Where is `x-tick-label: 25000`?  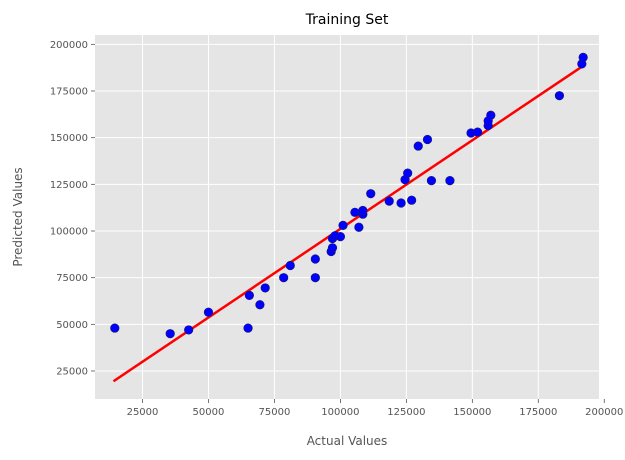
x-tick-label: 25000 is located at coordinates (143, 412).